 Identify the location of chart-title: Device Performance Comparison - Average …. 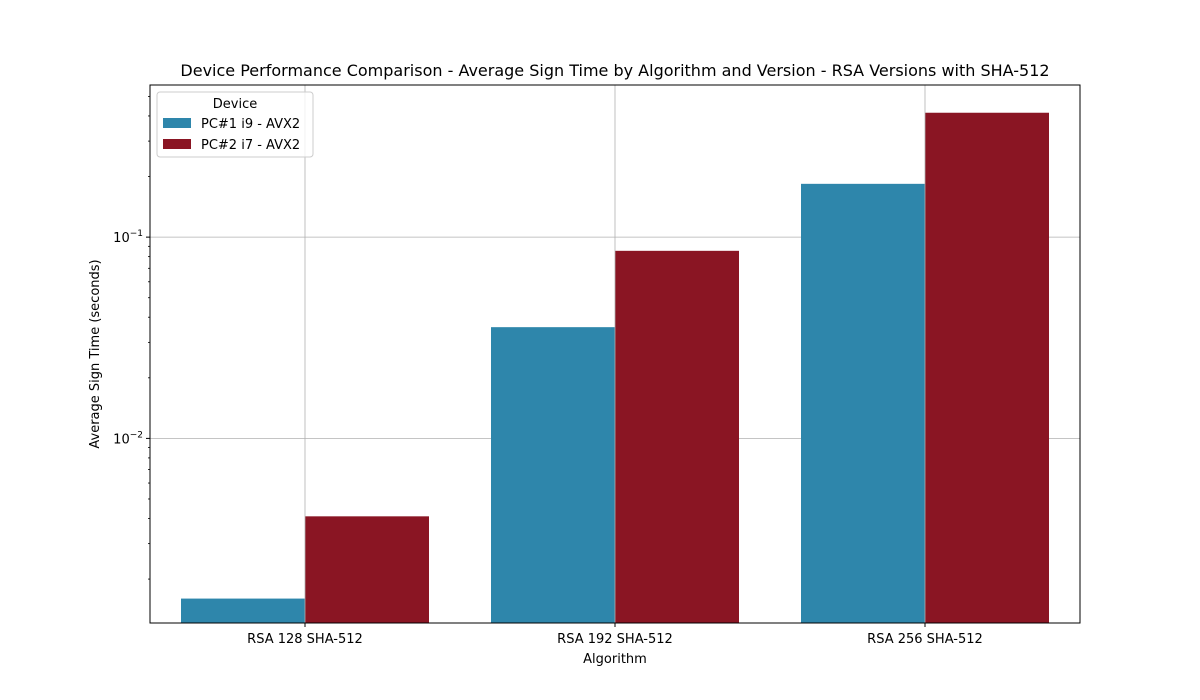
(614, 70).